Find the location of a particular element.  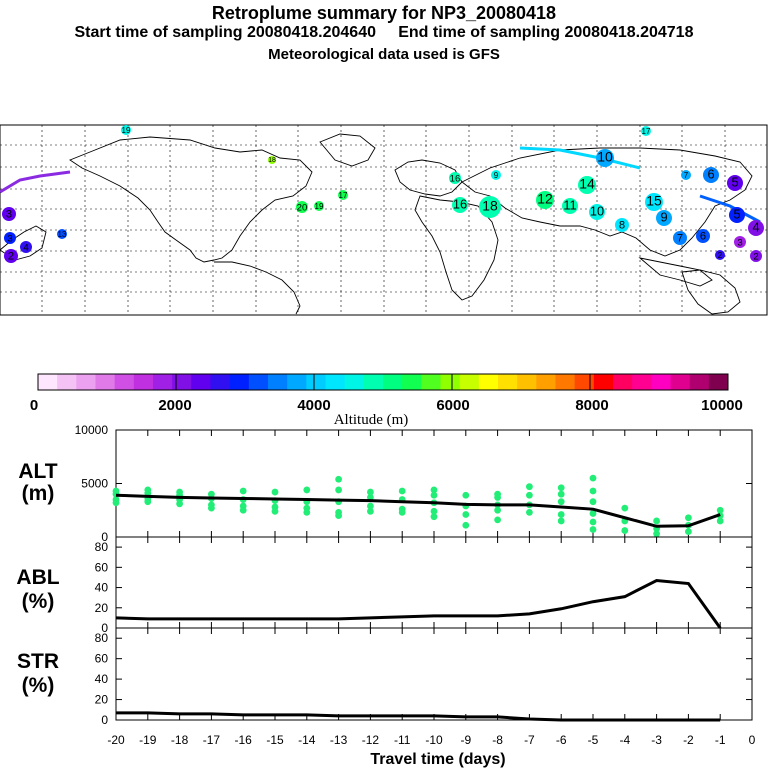

x-tick-label: -4 is located at coordinates (624, 740).